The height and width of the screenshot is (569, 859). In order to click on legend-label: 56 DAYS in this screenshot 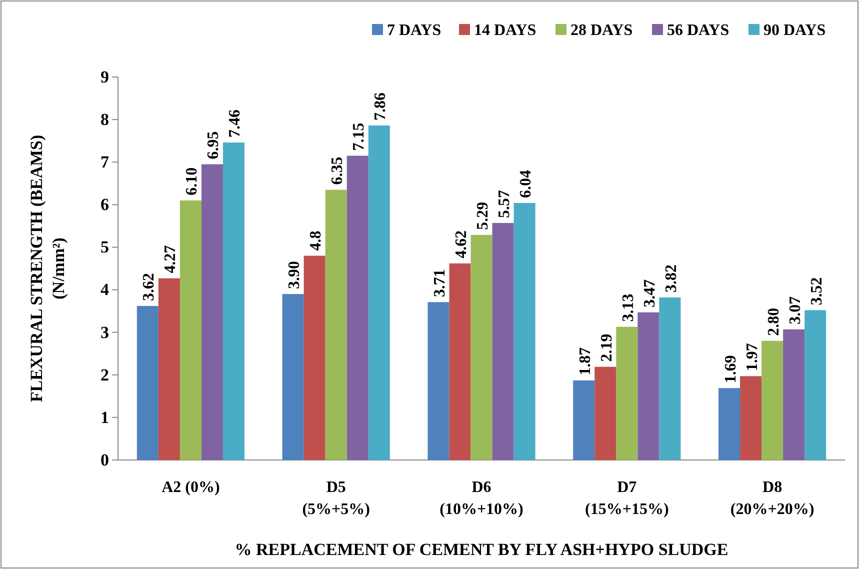, I will do `click(698, 30)`.